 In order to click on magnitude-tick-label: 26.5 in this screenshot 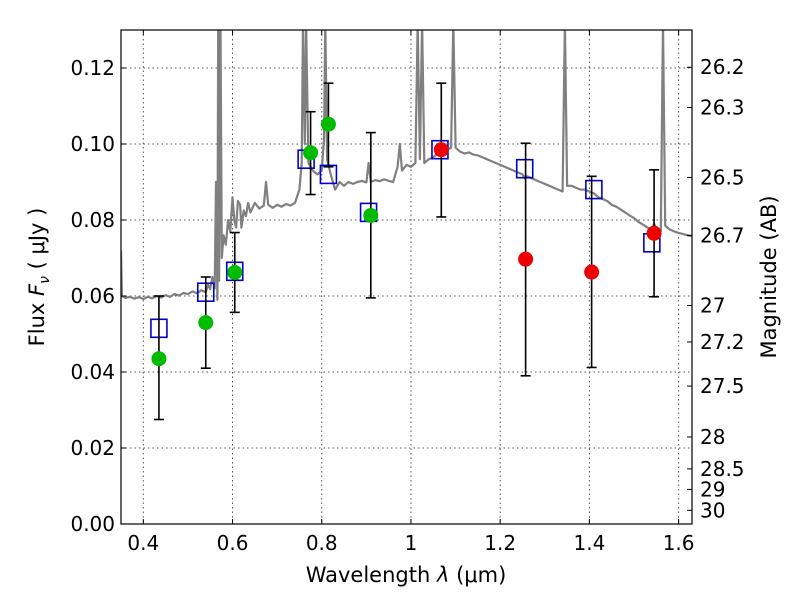, I will do `click(722, 177)`.